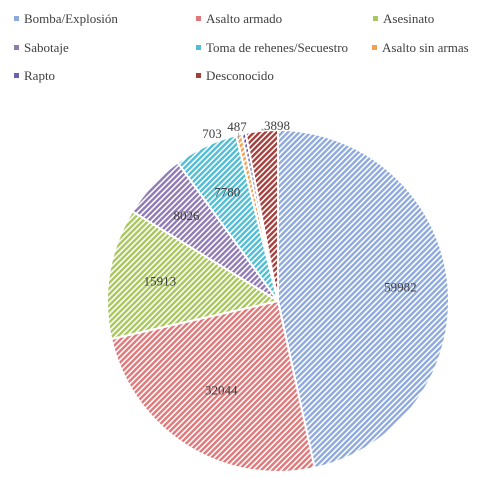 Image resolution: width=484 pixels, height=479 pixels. I want to click on data-label-sabotaje: 8026, so click(187, 215).